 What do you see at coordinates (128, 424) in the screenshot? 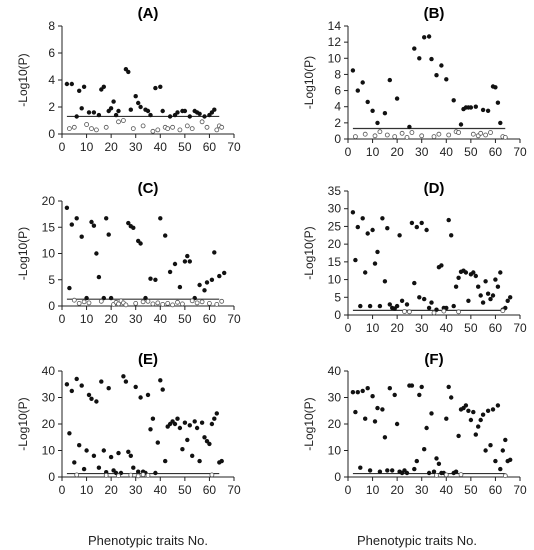
I see `panel-e: (E) -Log10(P) 0 10 20 30 40 0 10 20 30 40 50 60 70` at bounding box center [128, 424].